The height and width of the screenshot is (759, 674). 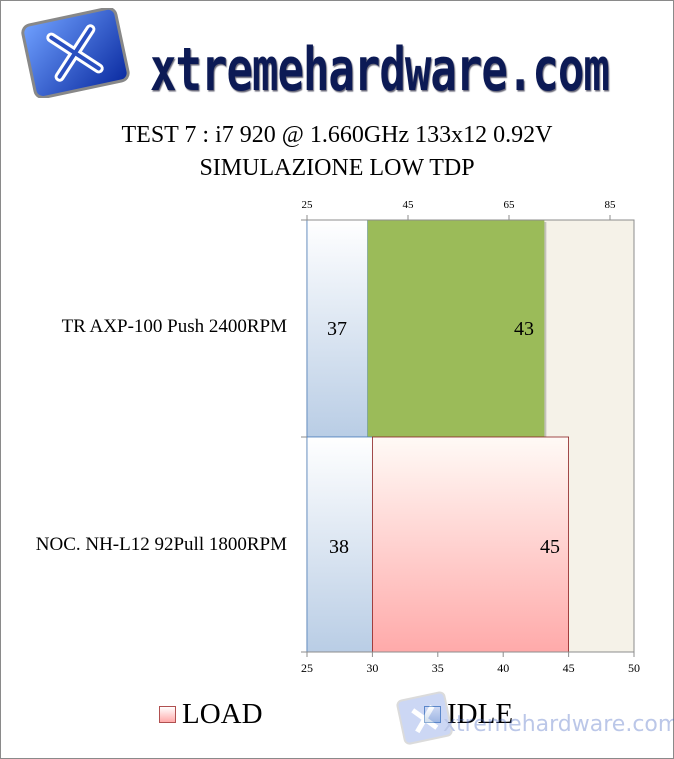 I want to click on legend-item-idle: IDLE, so click(x=468, y=714).